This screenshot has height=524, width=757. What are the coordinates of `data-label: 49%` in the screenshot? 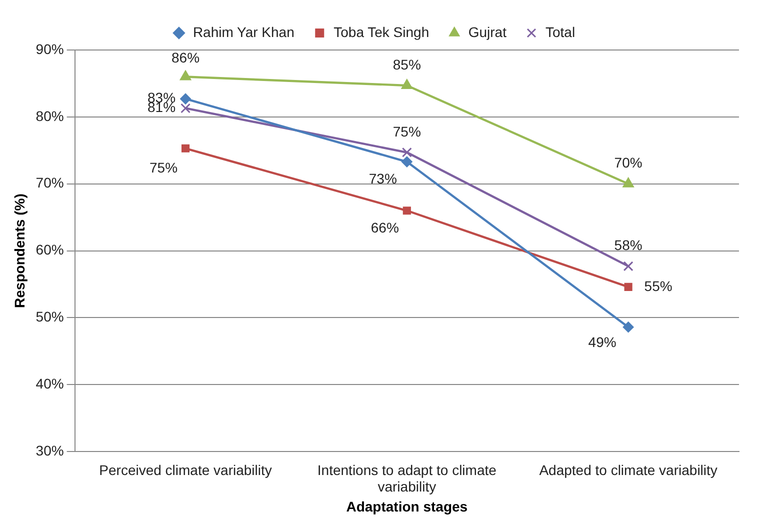 It's located at (602, 342).